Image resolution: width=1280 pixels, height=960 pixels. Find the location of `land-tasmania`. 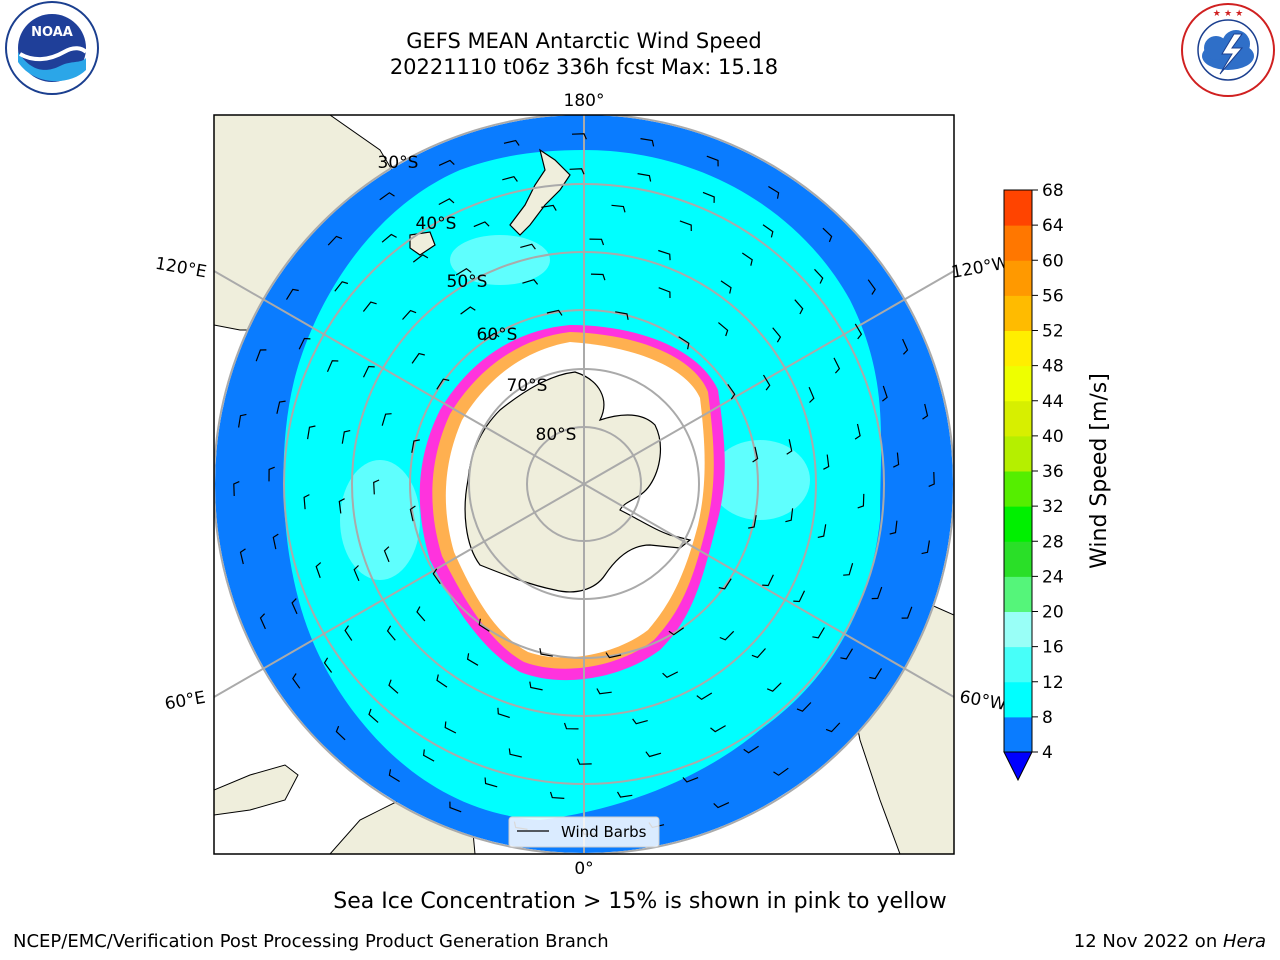

land-tasmania is located at coordinates (422, 243).